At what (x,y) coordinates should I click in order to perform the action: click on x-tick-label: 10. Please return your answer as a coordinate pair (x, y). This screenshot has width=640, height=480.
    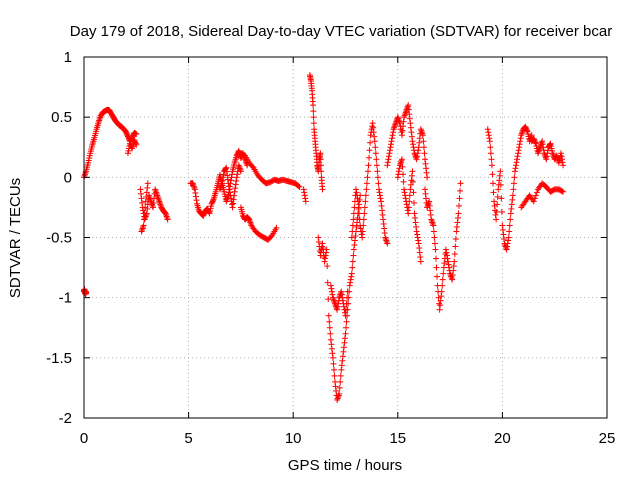
    Looking at the image, I should click on (293, 438).